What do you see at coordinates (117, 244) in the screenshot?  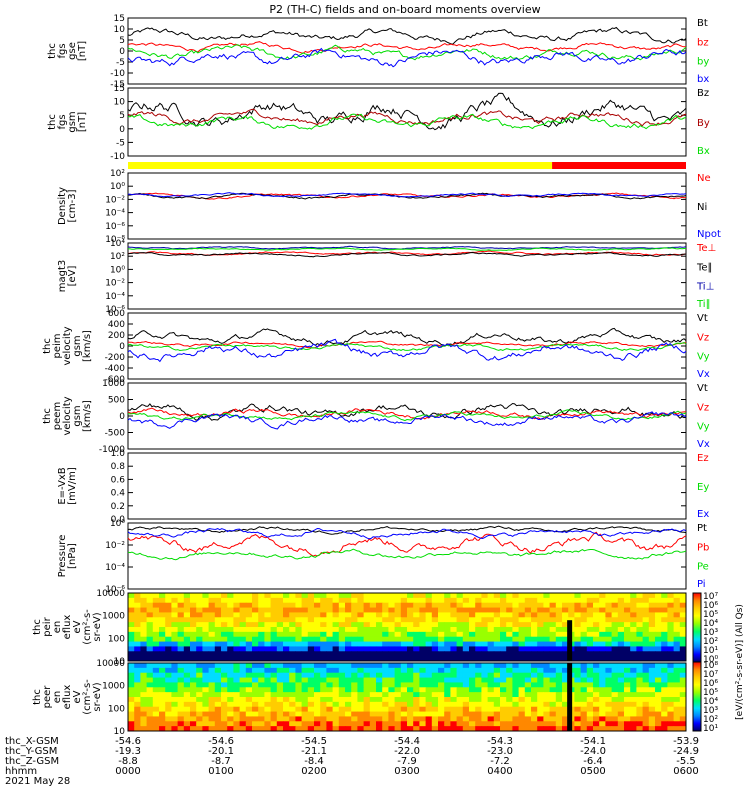 I see `y-tick-label: 10⁴` at bounding box center [117, 244].